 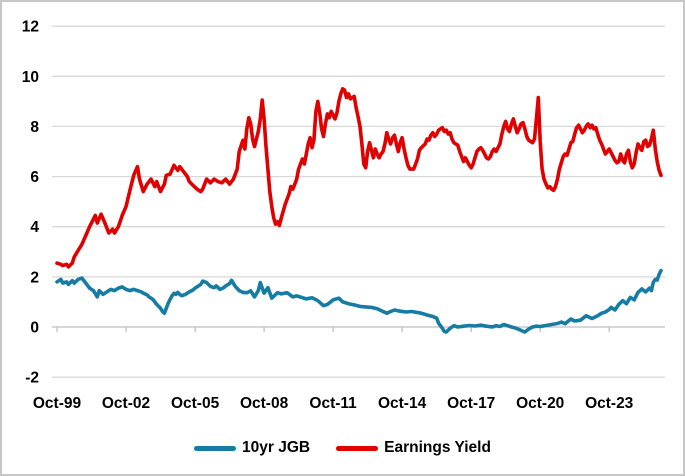 What do you see at coordinates (195, 403) in the screenshot?
I see `x-axis-label: Oct-05` at bounding box center [195, 403].